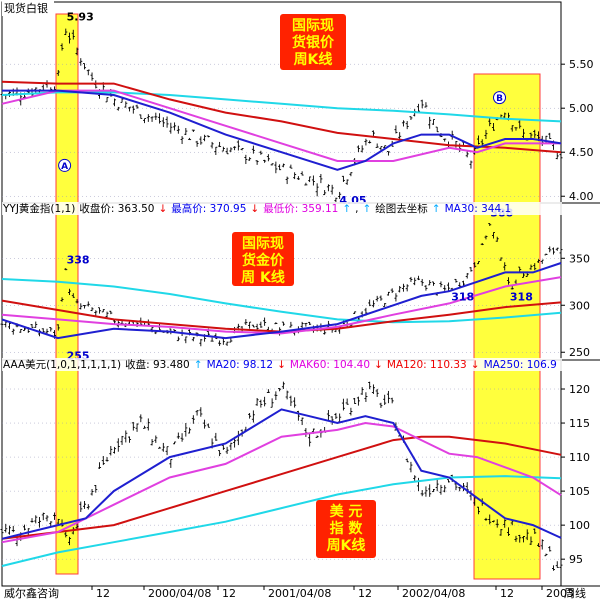  Describe the element at coordinates (157, 364) in the screenshot. I see `info-text: 收盘: 93.480` at that location.